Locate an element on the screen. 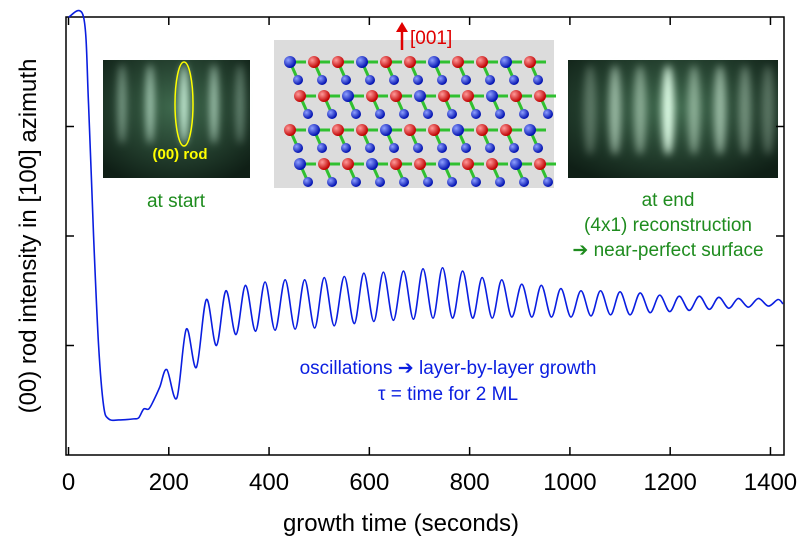 This screenshot has width=810, height=542. rod-marker is located at coordinates (184, 104).